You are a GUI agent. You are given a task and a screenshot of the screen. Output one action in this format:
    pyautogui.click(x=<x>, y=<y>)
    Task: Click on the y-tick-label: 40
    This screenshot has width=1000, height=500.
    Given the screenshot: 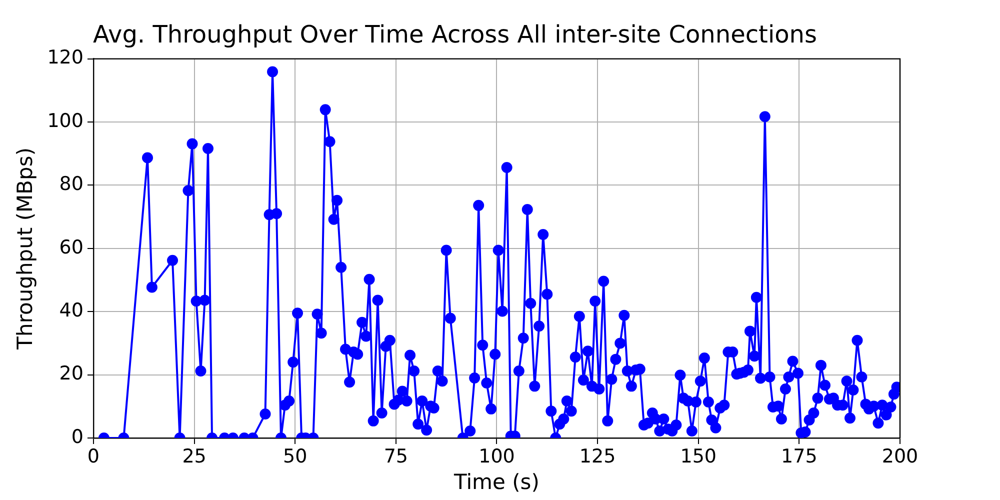 What is the action you would take?
    pyautogui.click(x=71, y=311)
    